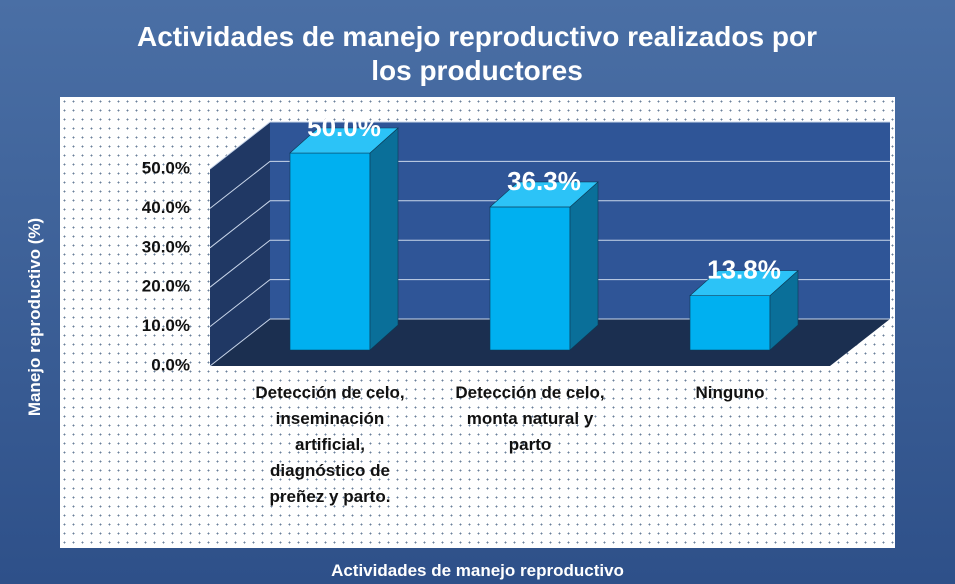 Image resolution: width=955 pixels, height=584 pixels. I want to click on x-tick-label: Ninguno, so click(730, 392).